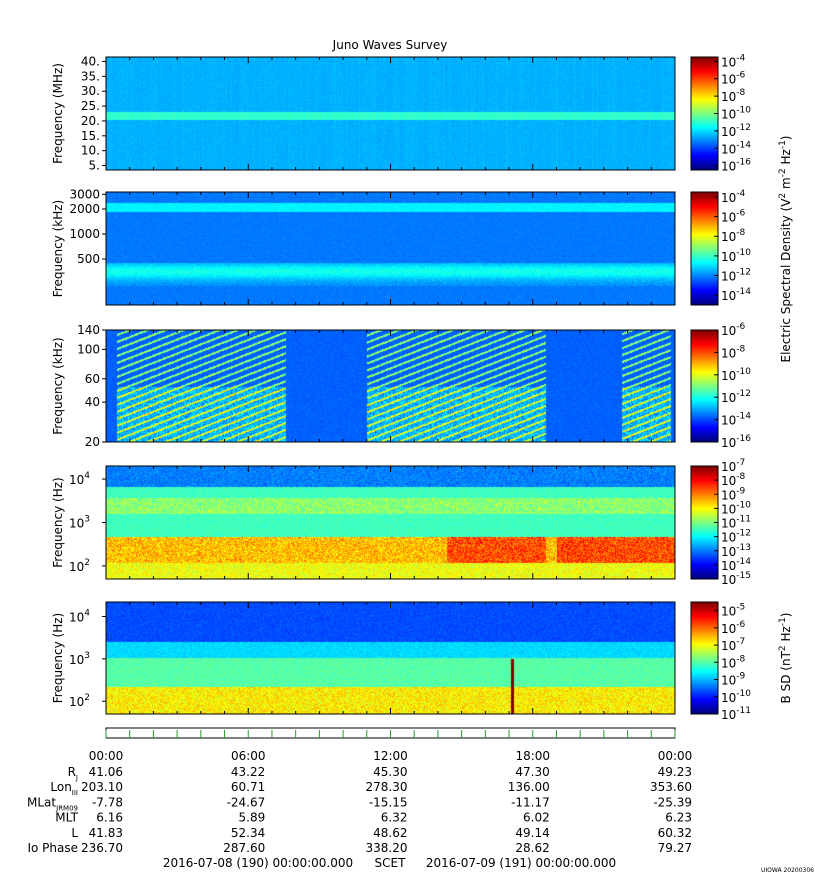  Describe the element at coordinates (66, 818) in the screenshot. I see `ephem-label: MLT` at that location.